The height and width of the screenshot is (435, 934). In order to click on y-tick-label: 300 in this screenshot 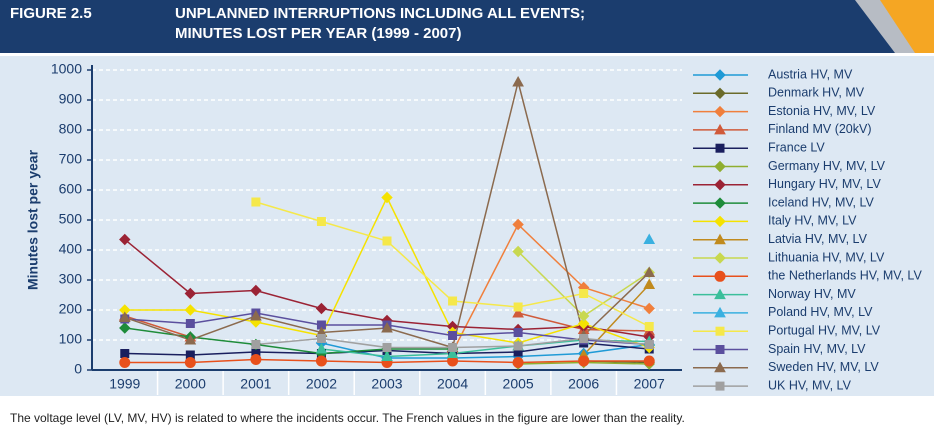, I will do `click(71, 279)`.